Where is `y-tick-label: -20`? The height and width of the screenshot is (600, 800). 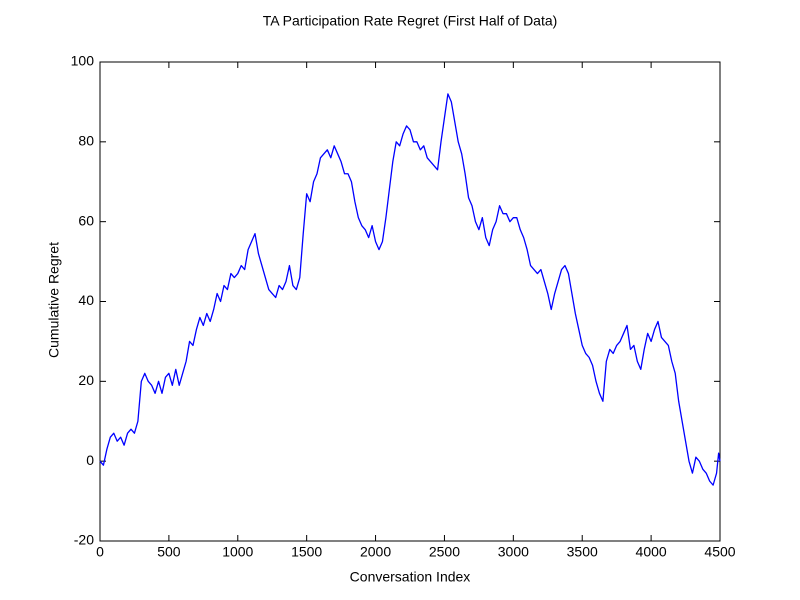
y-tick-label: -20 is located at coordinates (84, 540).